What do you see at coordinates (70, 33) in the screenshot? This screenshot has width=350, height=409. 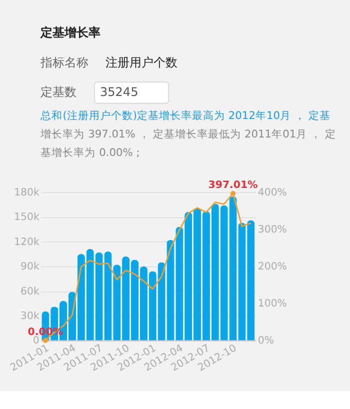 I see `text: 定基增长率` at bounding box center [70, 33].